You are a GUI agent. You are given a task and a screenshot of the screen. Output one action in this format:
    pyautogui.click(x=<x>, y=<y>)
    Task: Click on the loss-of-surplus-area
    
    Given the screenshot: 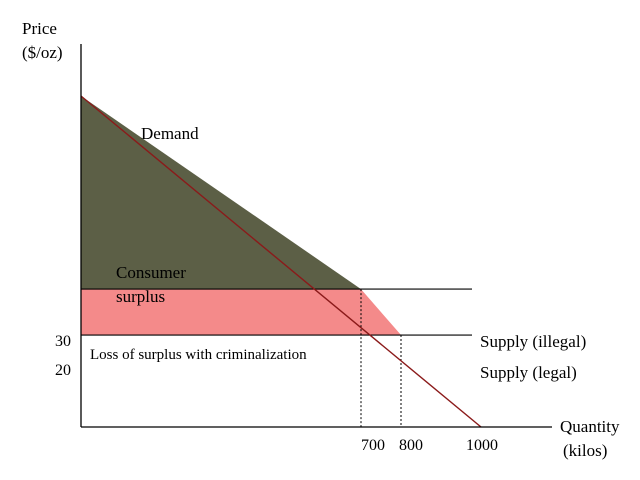 What is the action you would take?
    pyautogui.click(x=241, y=312)
    